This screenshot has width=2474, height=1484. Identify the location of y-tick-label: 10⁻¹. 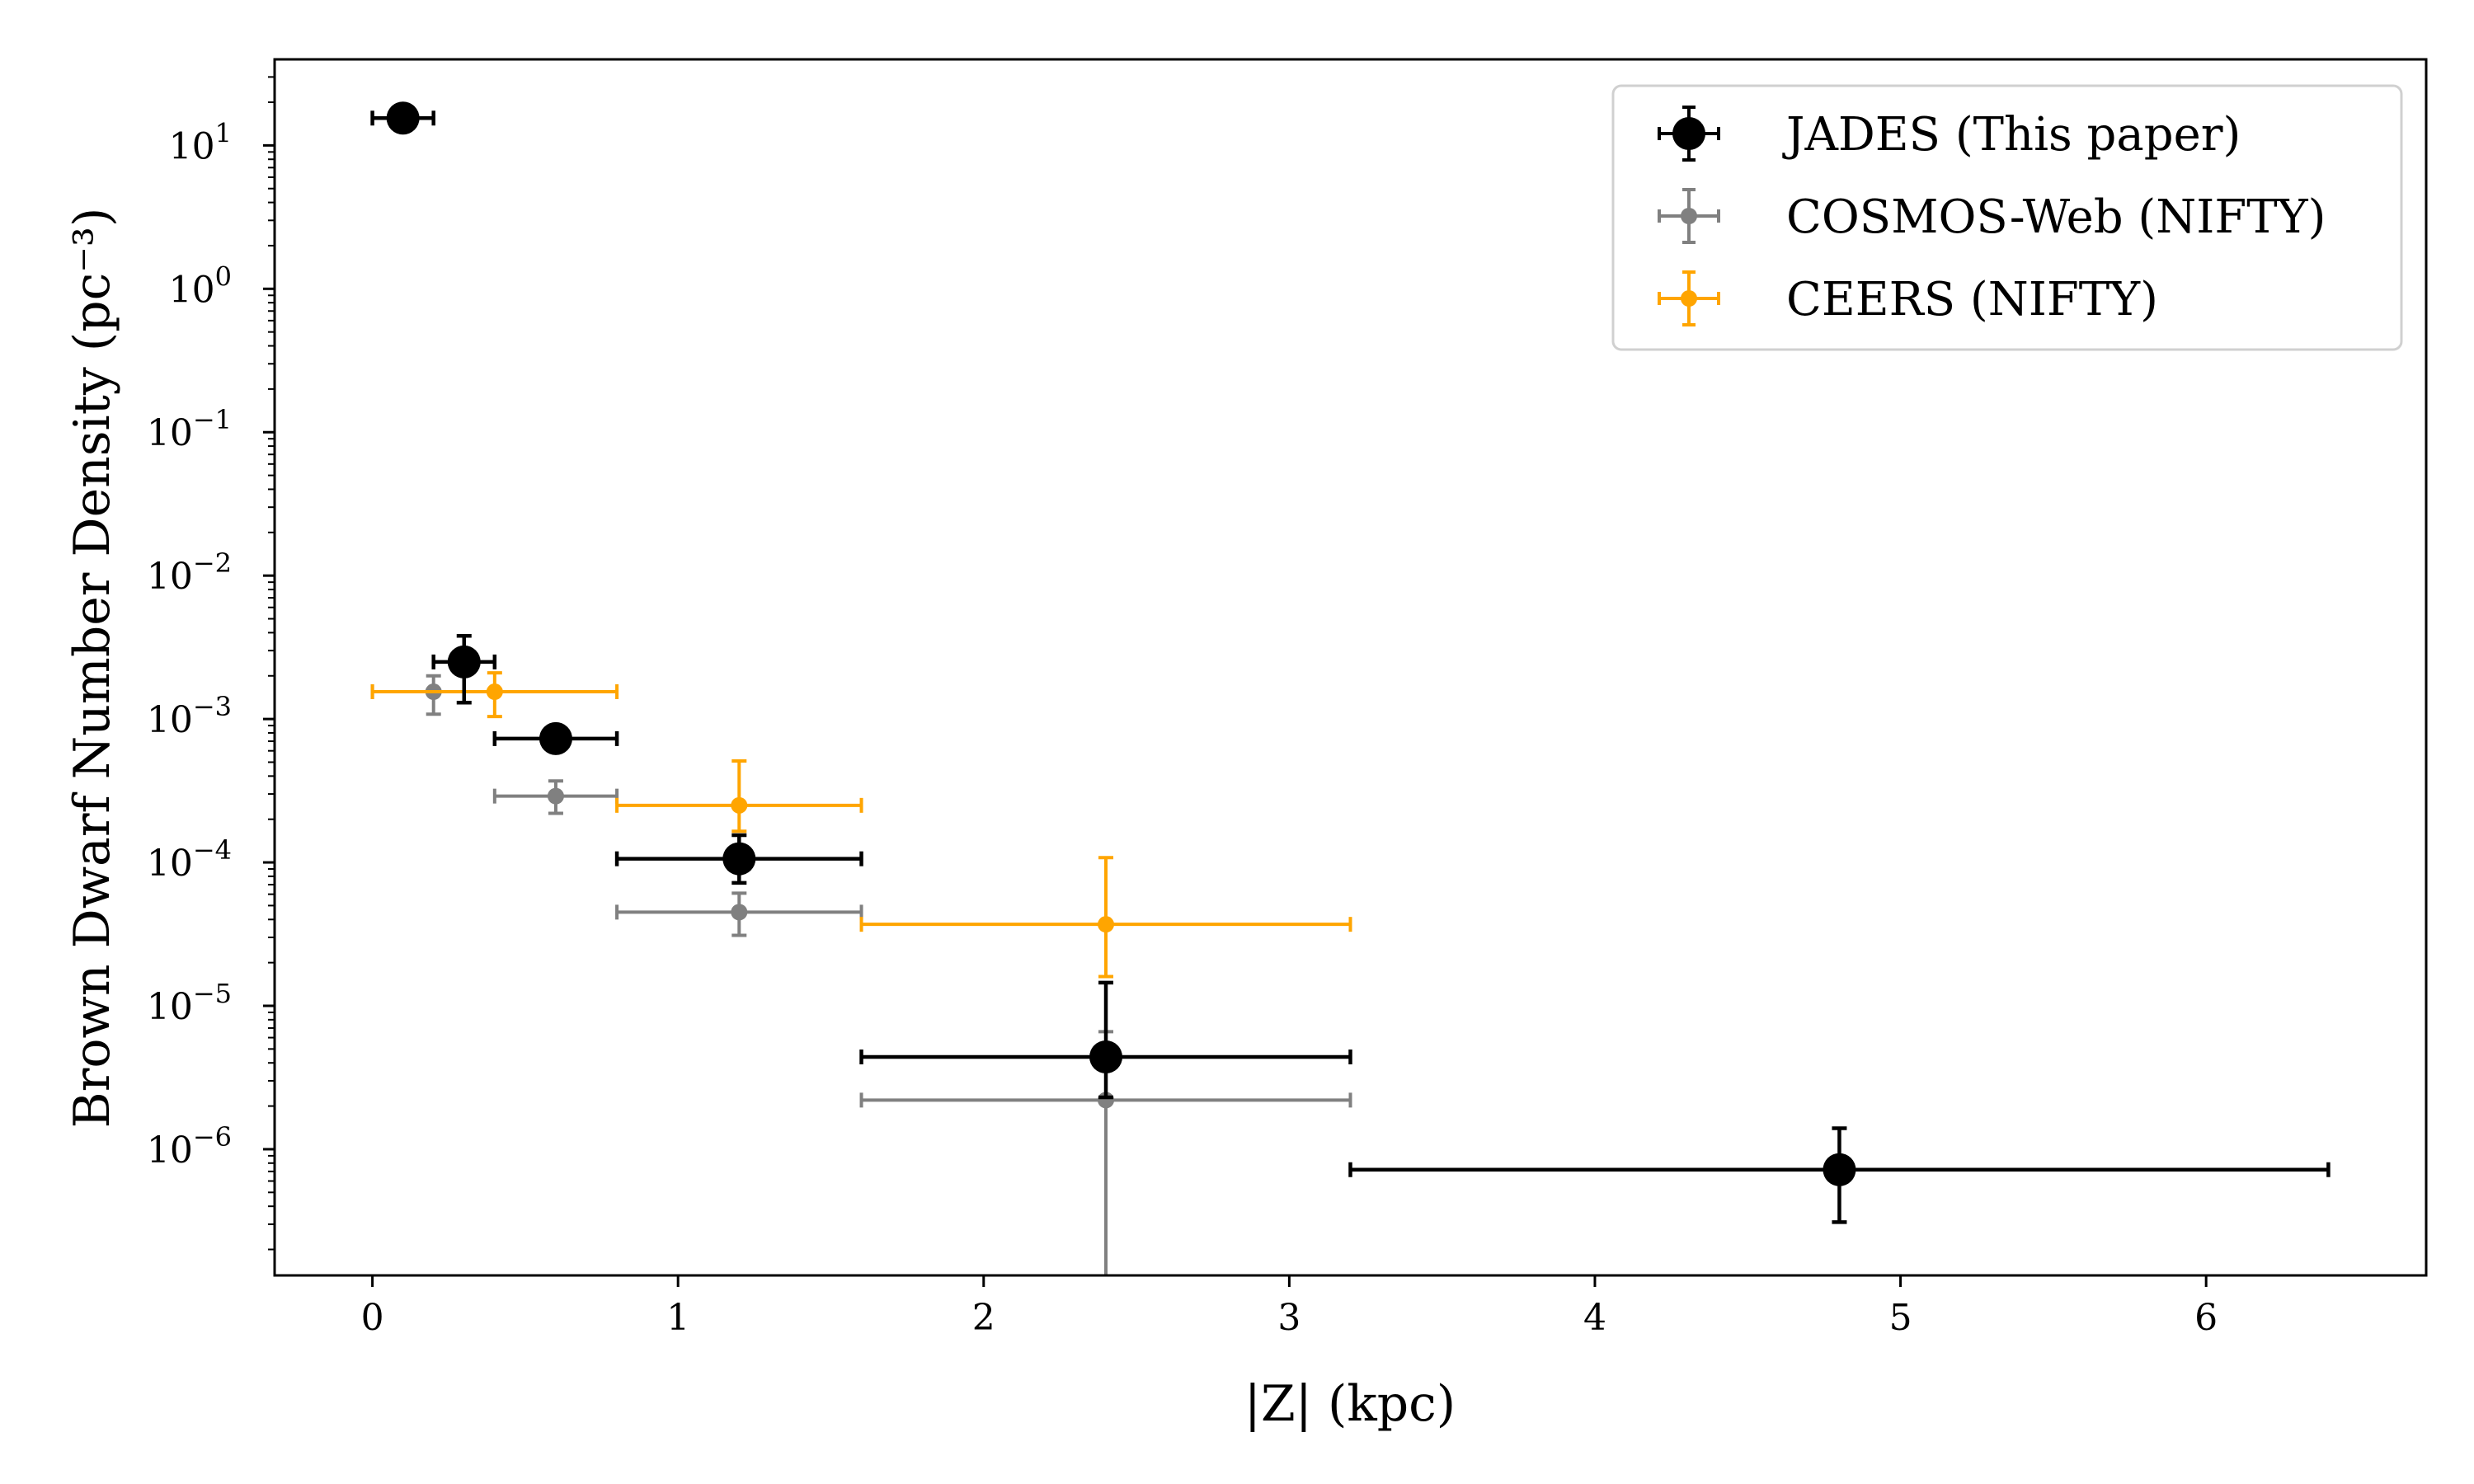
(189, 429).